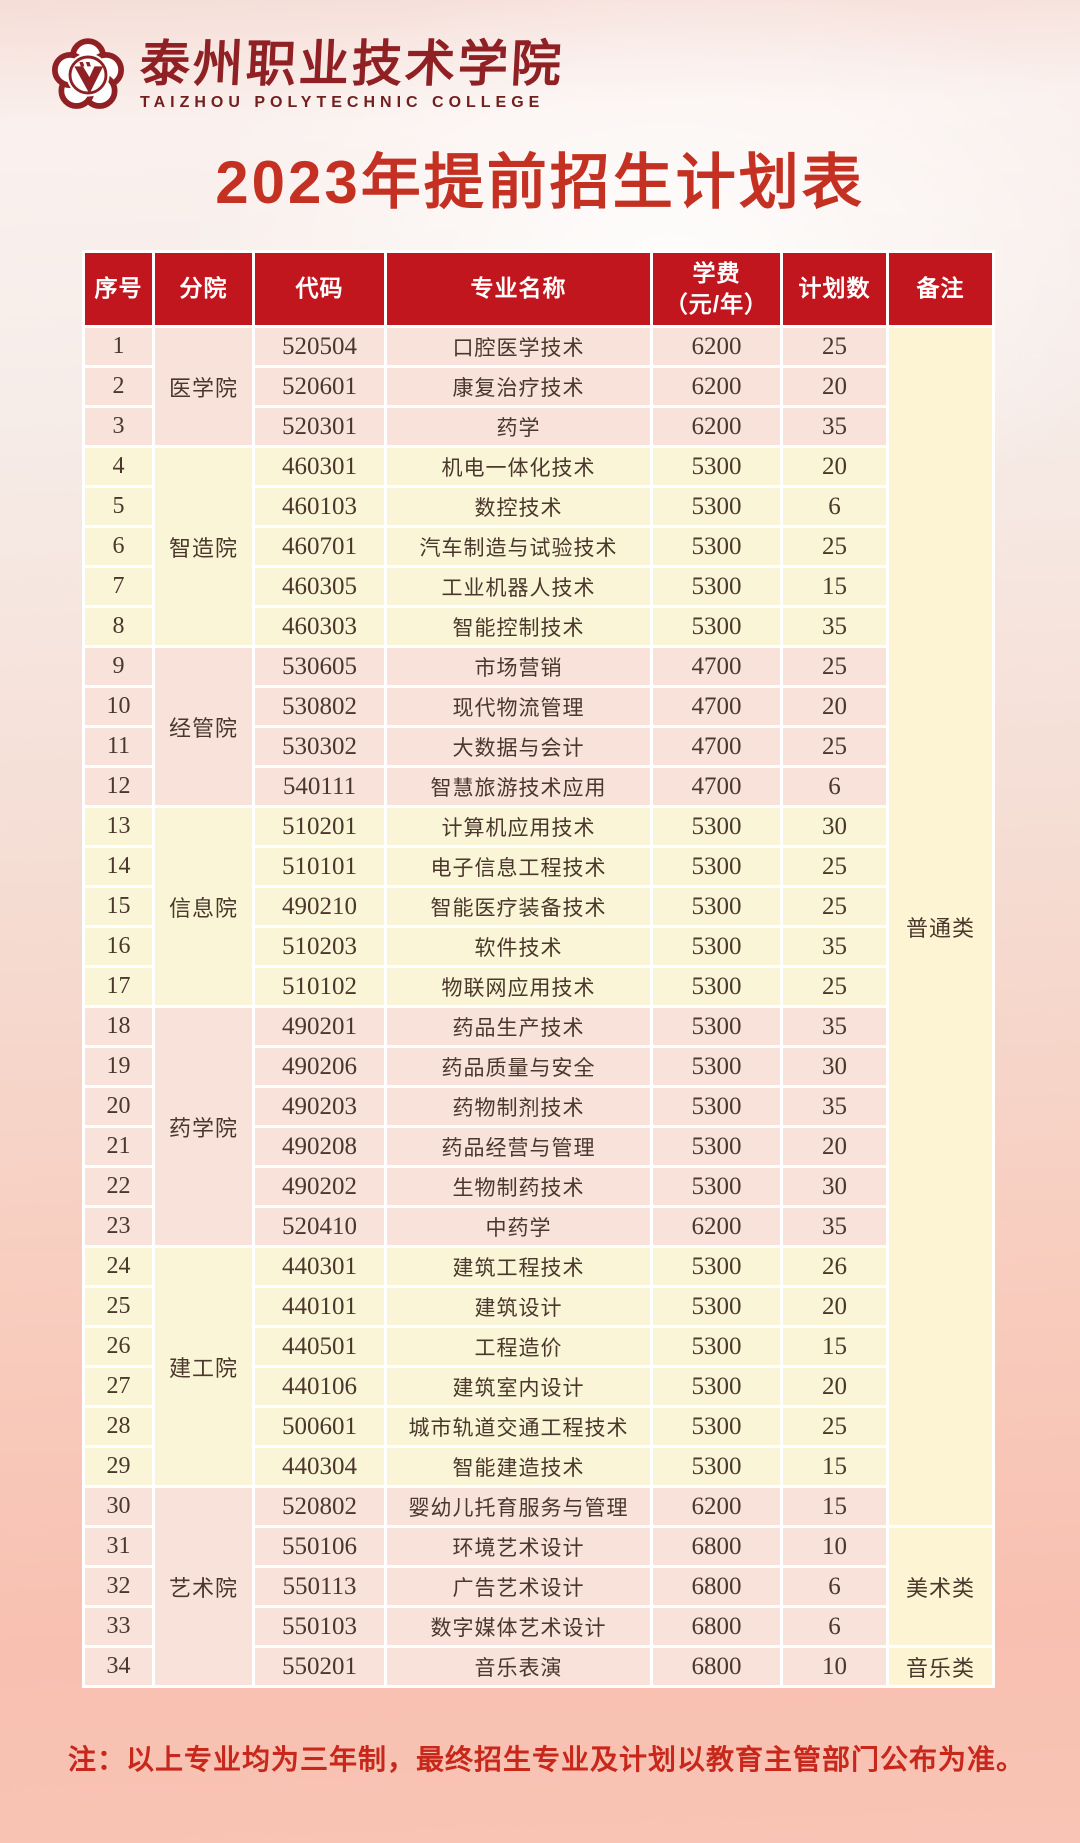 Image resolution: width=1080 pixels, height=1843 pixels. What do you see at coordinates (716, 706) in the screenshot?
I see `cell-tuition: 4700` at bounding box center [716, 706].